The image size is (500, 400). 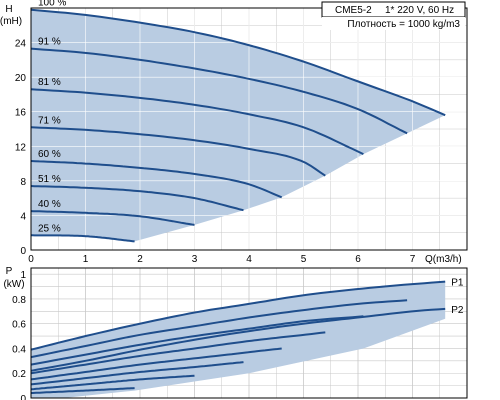 I want to click on head-y-tick-label: 12, so click(x=21, y=147).